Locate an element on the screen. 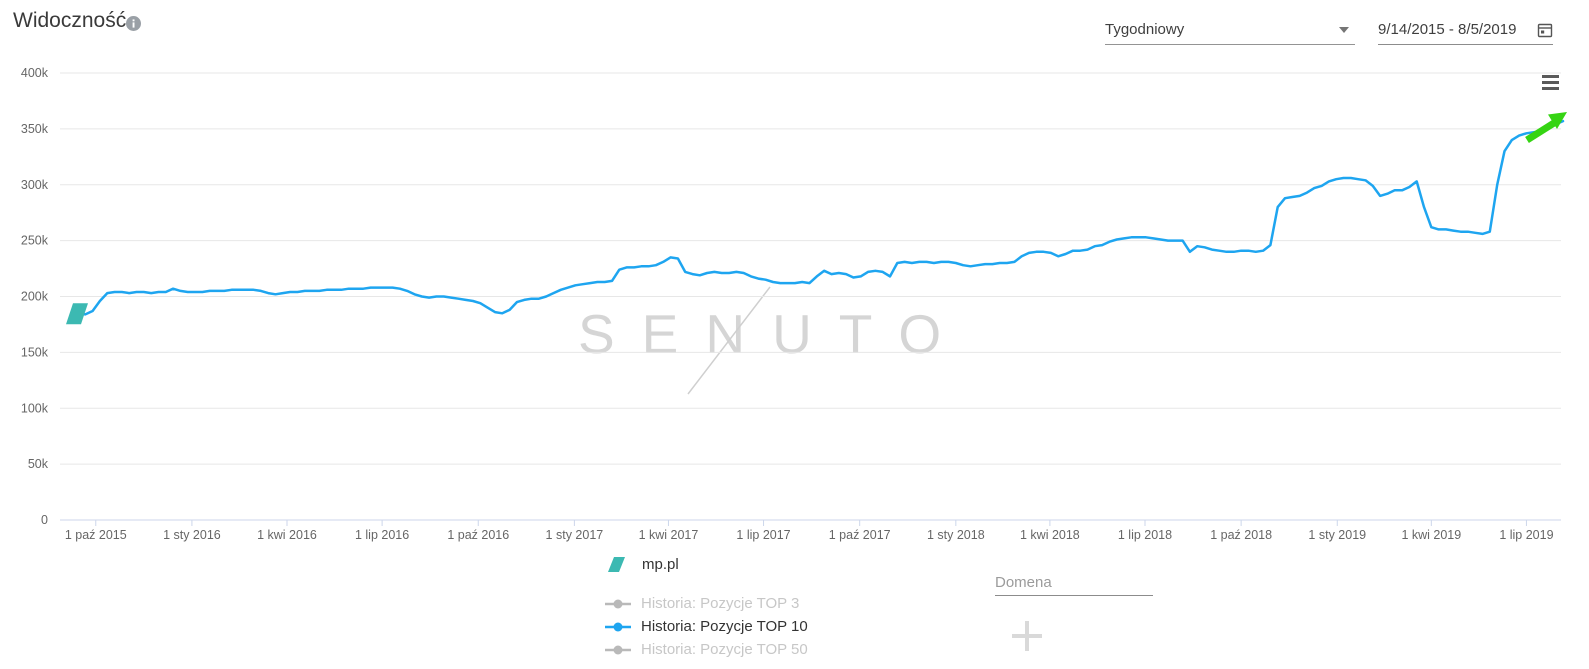  interval-select: Tygodniowy is located at coordinates (1230, 30).